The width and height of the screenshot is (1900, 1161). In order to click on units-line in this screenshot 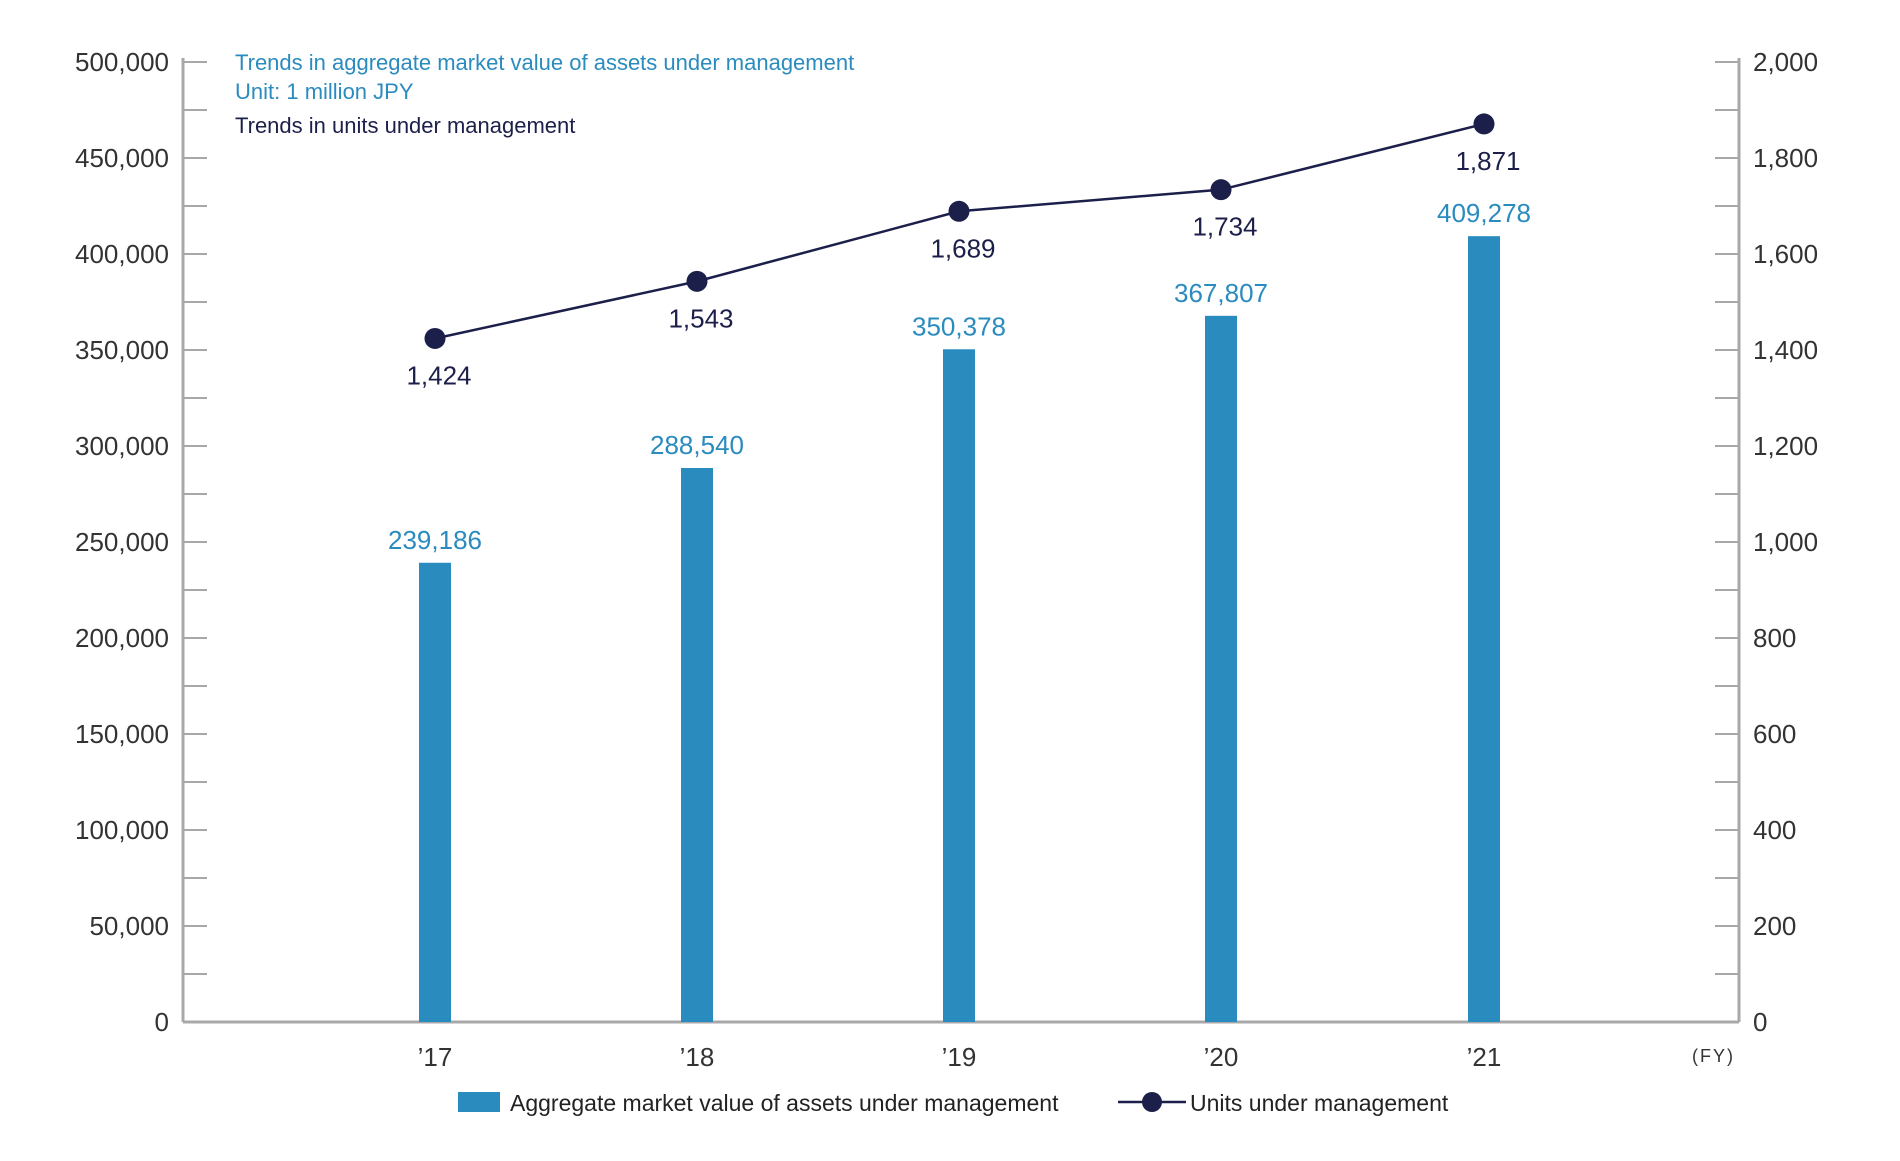, I will do `click(959, 231)`.